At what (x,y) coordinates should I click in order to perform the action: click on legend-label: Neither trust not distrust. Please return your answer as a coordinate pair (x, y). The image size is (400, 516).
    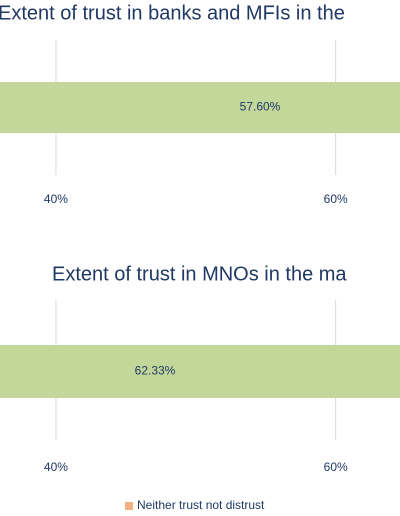
    Looking at the image, I should click on (201, 505).